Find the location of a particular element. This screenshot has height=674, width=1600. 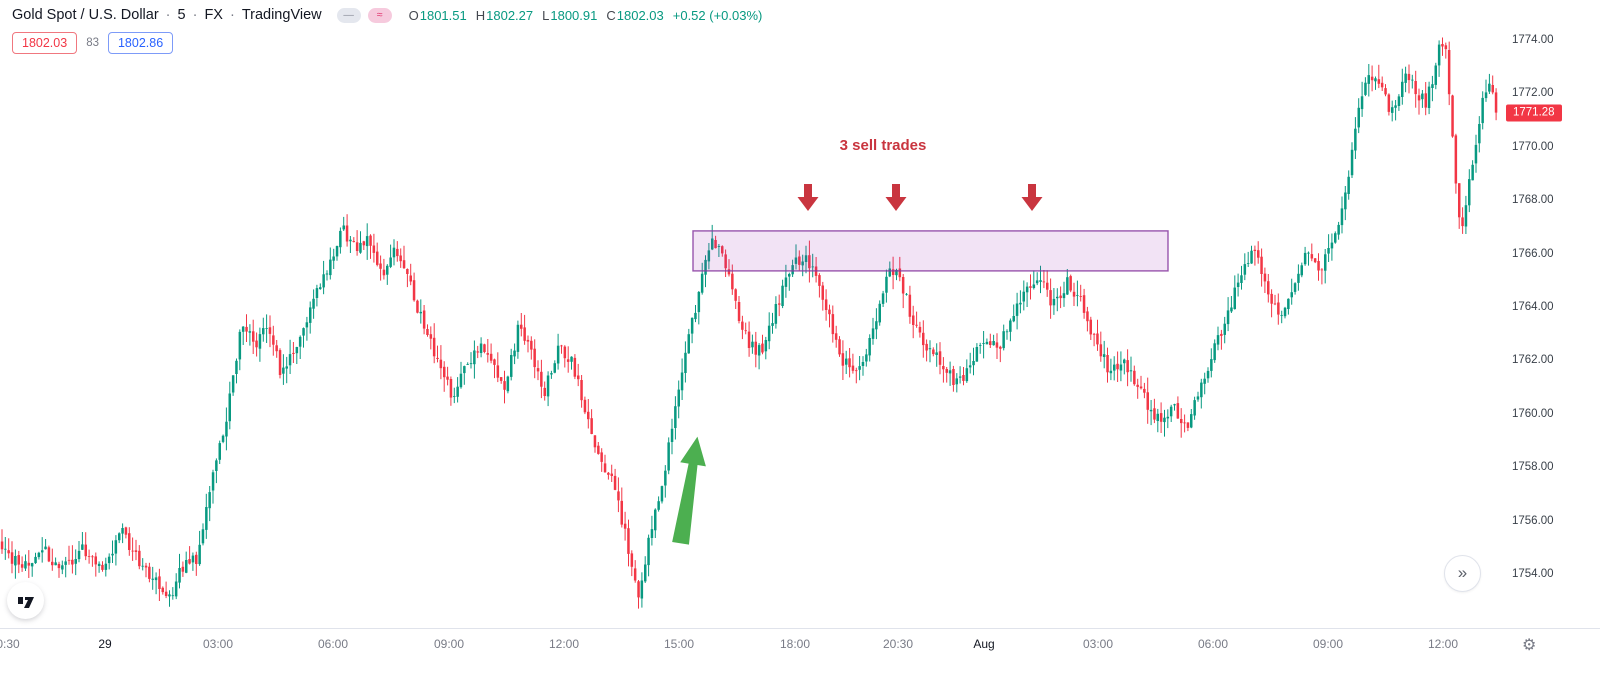

brand-label: TradingView is located at coordinates (281, 15).